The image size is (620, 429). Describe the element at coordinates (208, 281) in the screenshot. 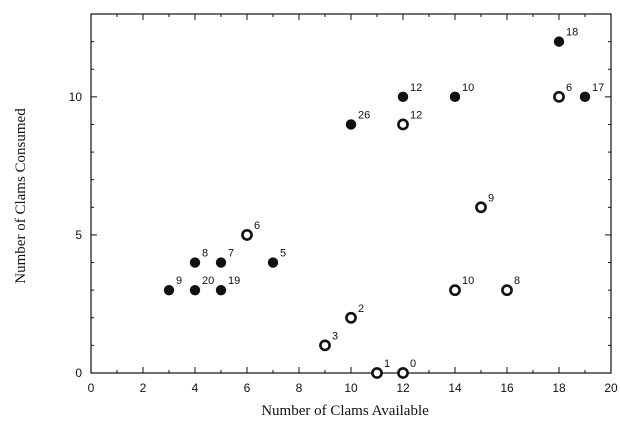

I see `data-point-label: 20` at that location.